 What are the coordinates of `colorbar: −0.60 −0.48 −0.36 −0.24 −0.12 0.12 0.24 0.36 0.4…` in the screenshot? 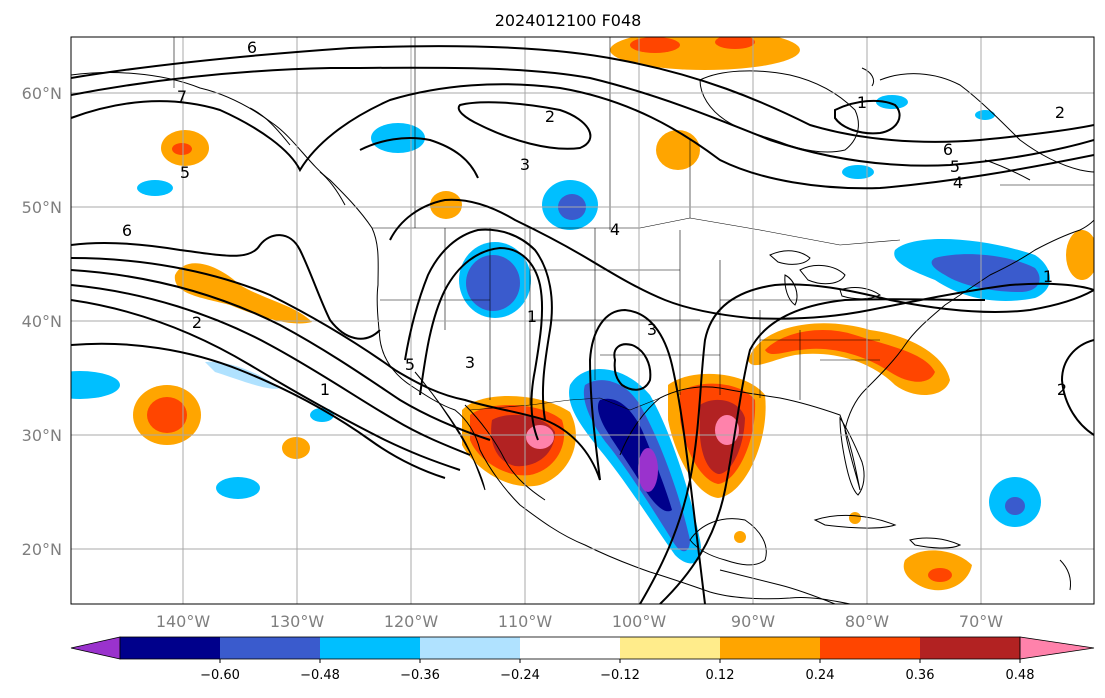 It's located at (582, 659).